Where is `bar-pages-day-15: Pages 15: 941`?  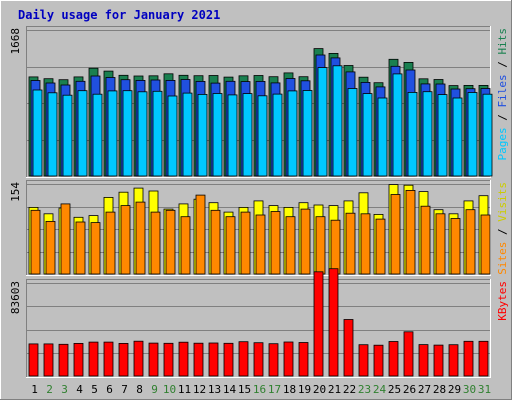 bar-pages-day-15: Pages 15: 941 is located at coordinates (247, 135).